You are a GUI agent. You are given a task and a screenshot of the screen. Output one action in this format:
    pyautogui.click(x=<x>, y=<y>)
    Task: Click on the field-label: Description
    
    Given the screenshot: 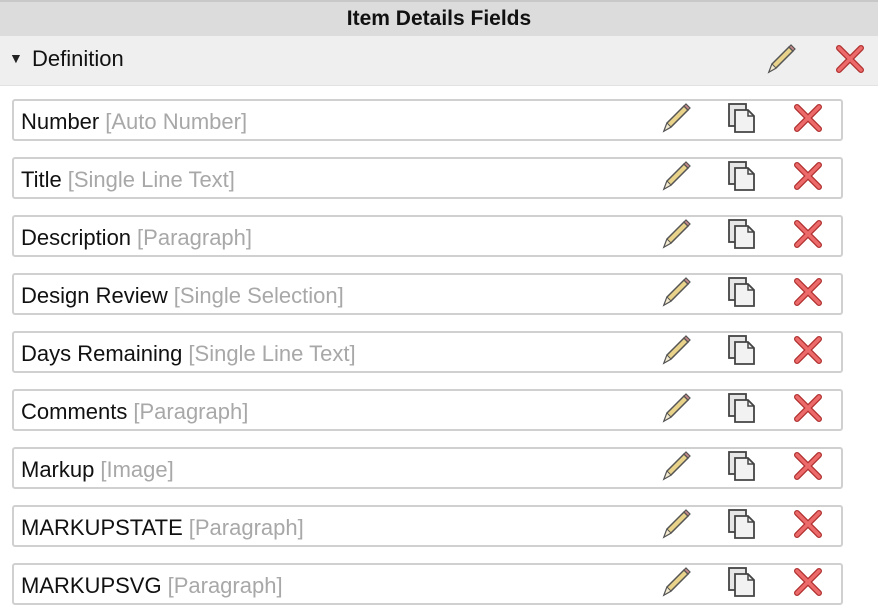 What is the action you would take?
    pyautogui.click(x=76, y=237)
    